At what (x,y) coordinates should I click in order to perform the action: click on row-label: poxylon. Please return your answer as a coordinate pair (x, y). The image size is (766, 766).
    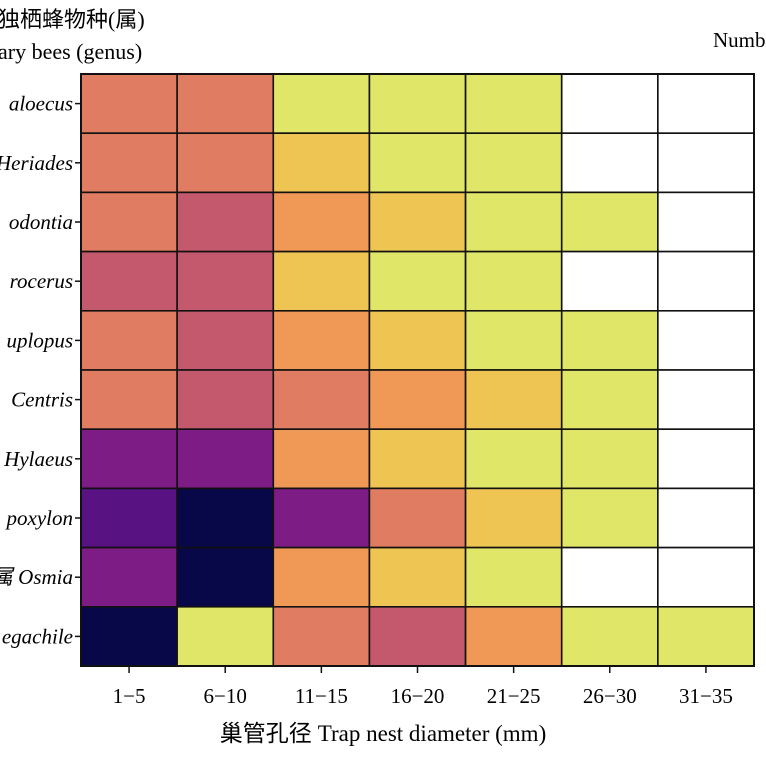
    Looking at the image, I should click on (39, 518).